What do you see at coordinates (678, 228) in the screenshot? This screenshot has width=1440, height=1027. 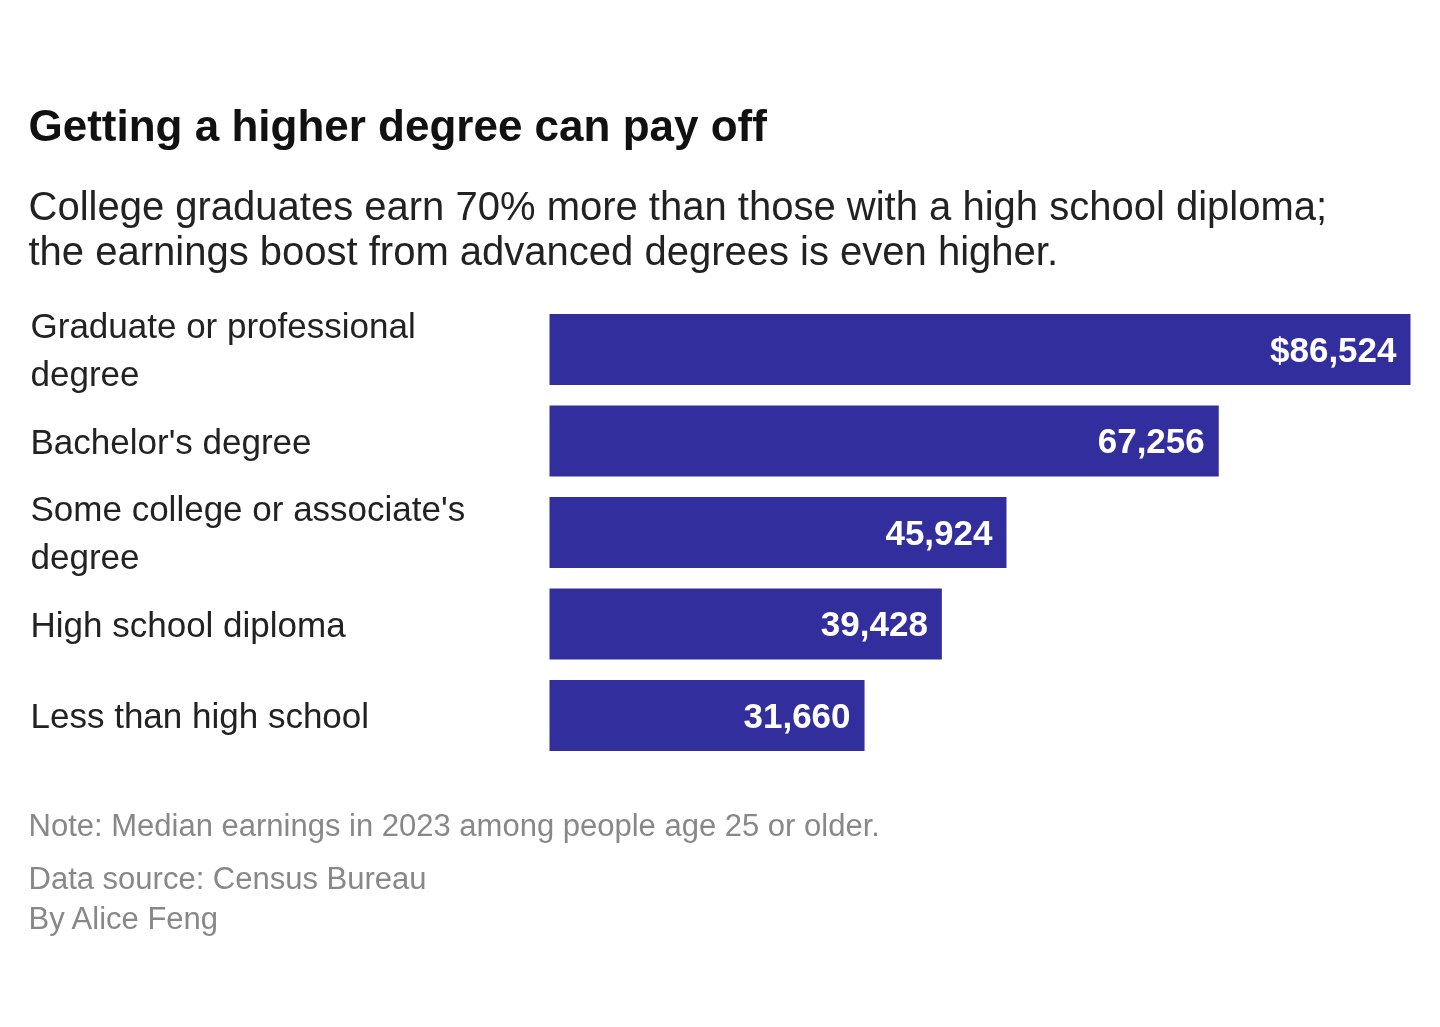 I see `chart-subtitle: College graduates earn 70% more than those with a high school diploma; the earnings boost from advanced degrees is even higher.` at bounding box center [678, 228].